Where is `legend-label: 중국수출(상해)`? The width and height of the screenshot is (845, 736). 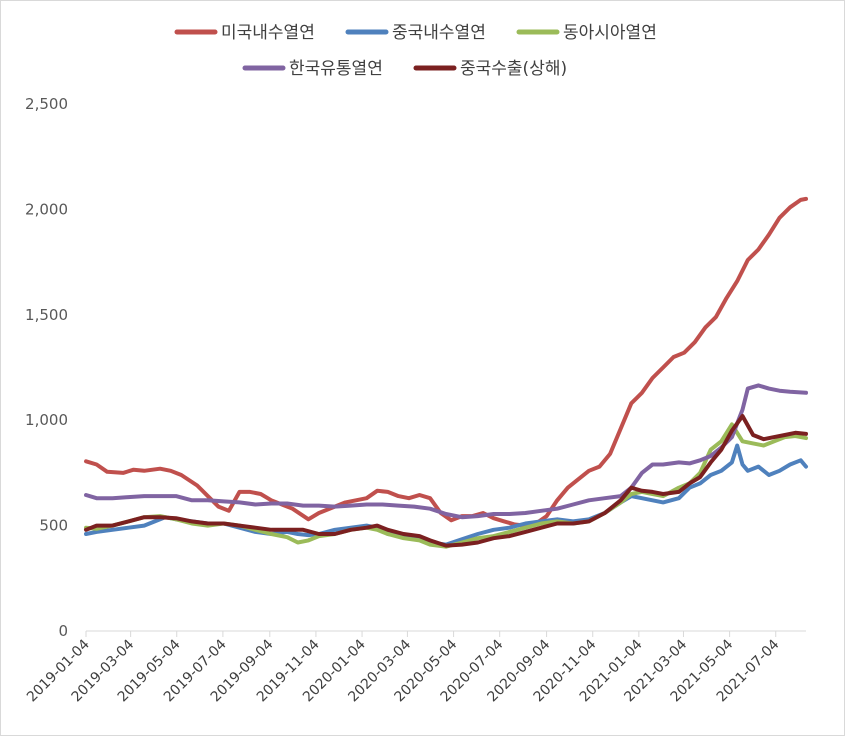 legend-label: 중국수출(상해) is located at coordinates (513, 69).